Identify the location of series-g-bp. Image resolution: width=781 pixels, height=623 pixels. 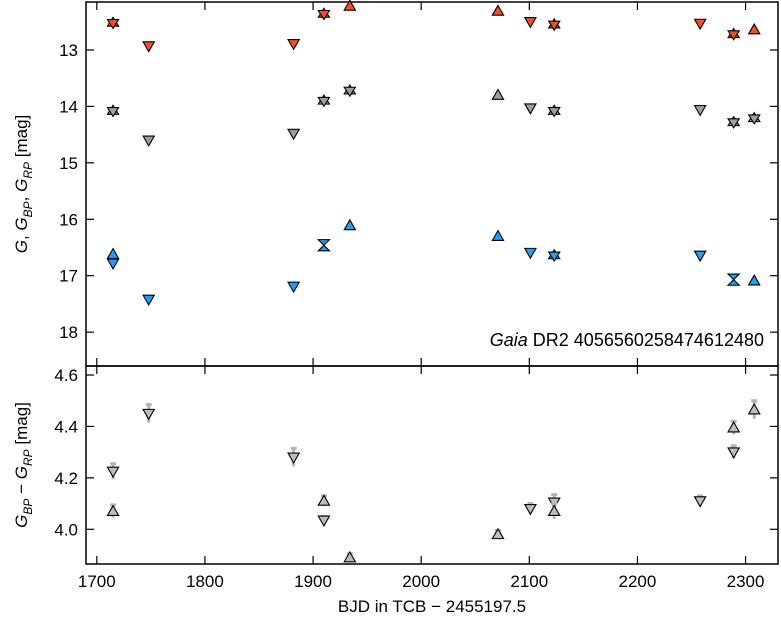
(433, 262).